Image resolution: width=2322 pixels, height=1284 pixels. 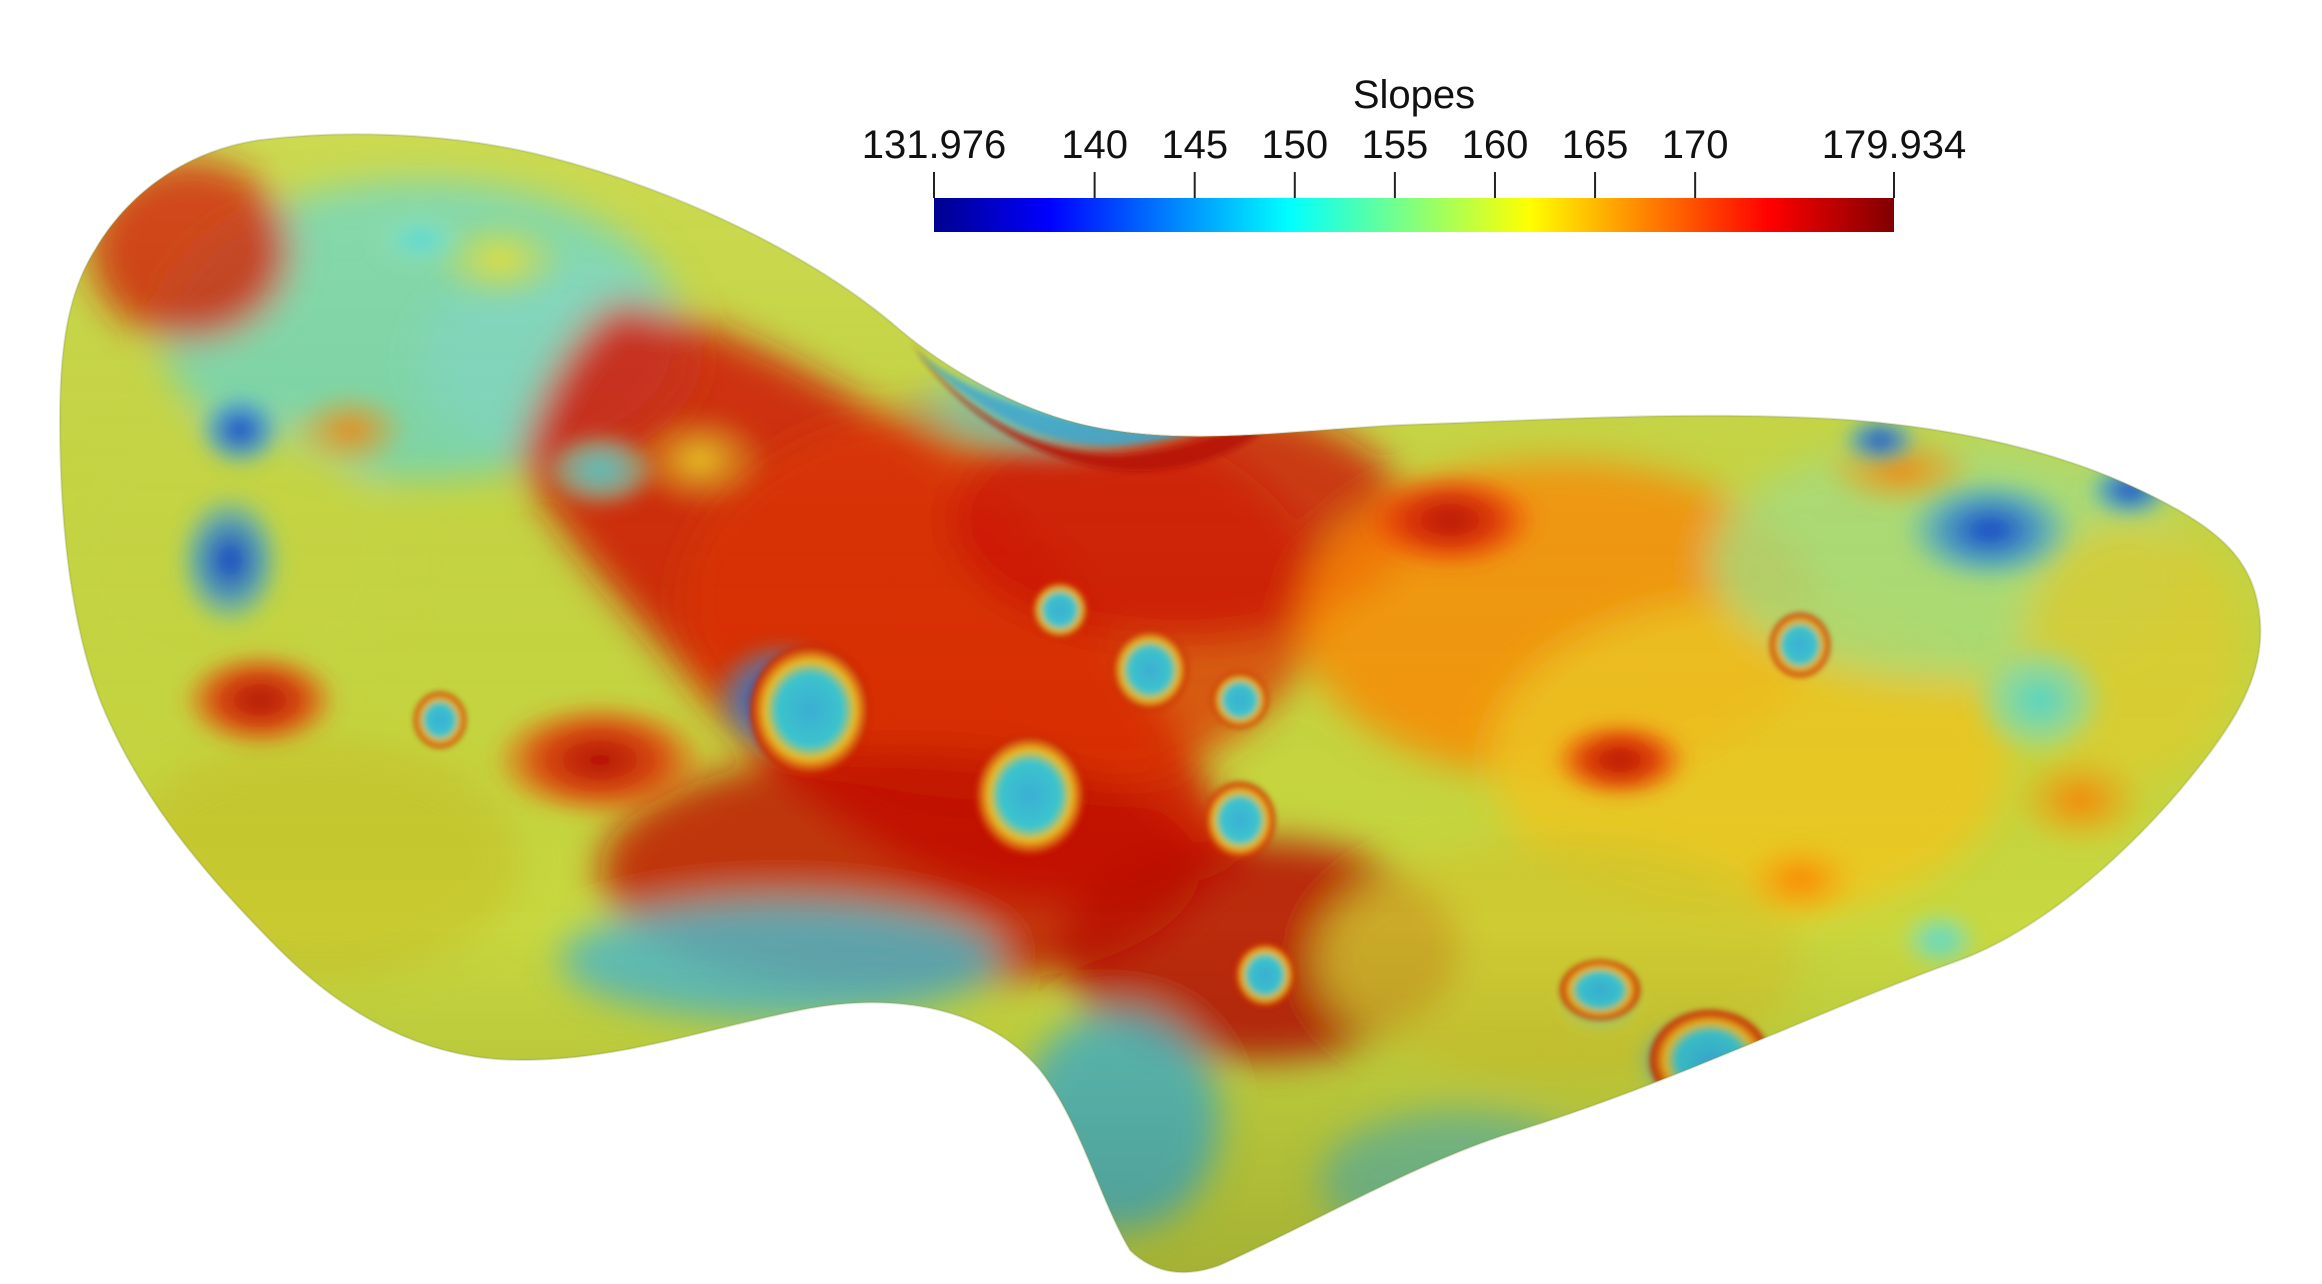 What do you see at coordinates (1414, 215) in the screenshot?
I see `colorbar-gradient` at bounding box center [1414, 215].